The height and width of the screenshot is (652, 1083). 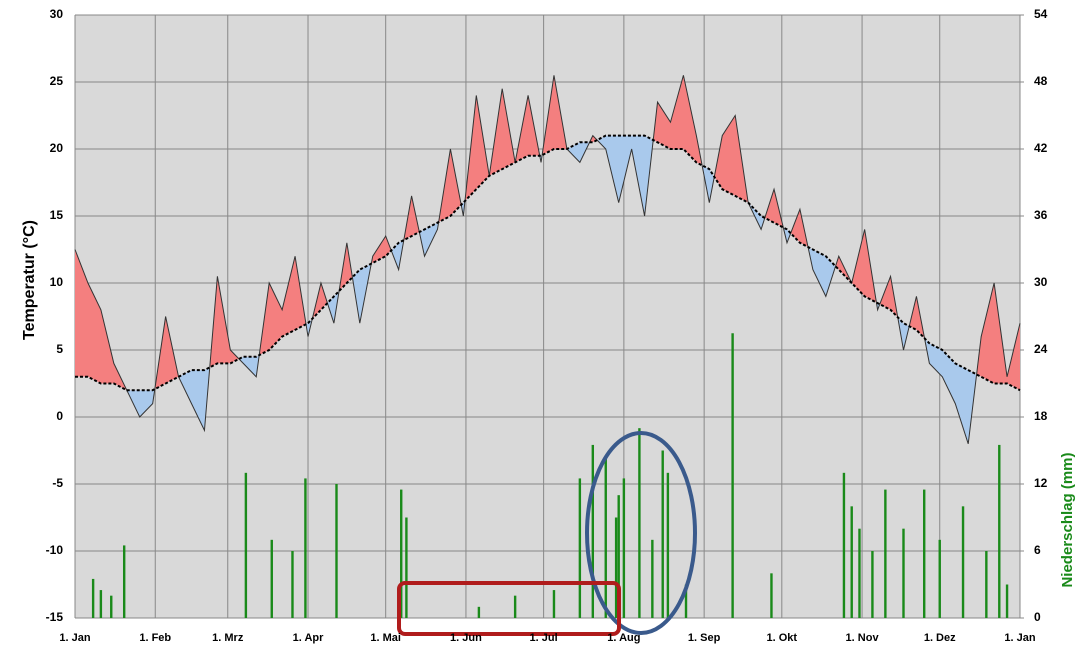 I want to click on y2-tick-label: 24, so click(x=1041, y=349).